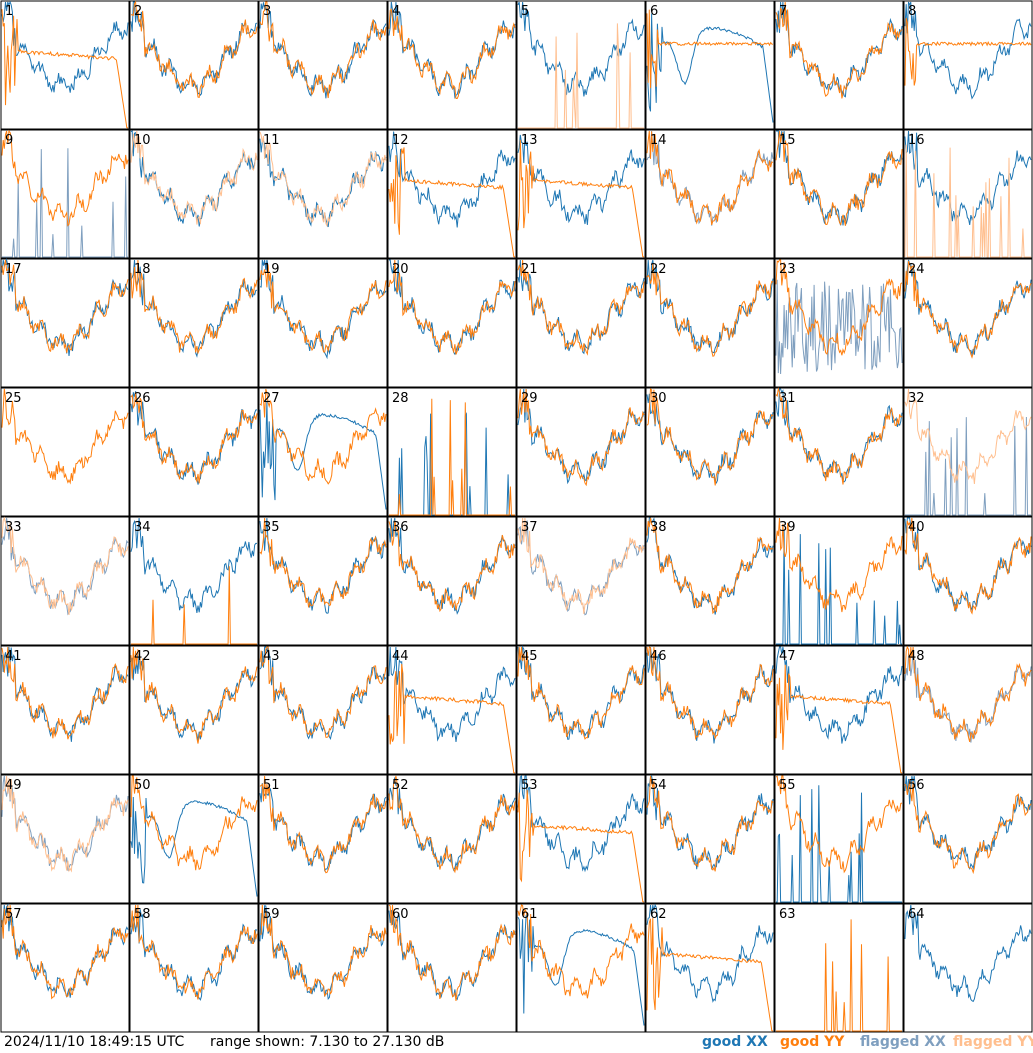  I want to click on panel-label: 5, so click(525, 11).